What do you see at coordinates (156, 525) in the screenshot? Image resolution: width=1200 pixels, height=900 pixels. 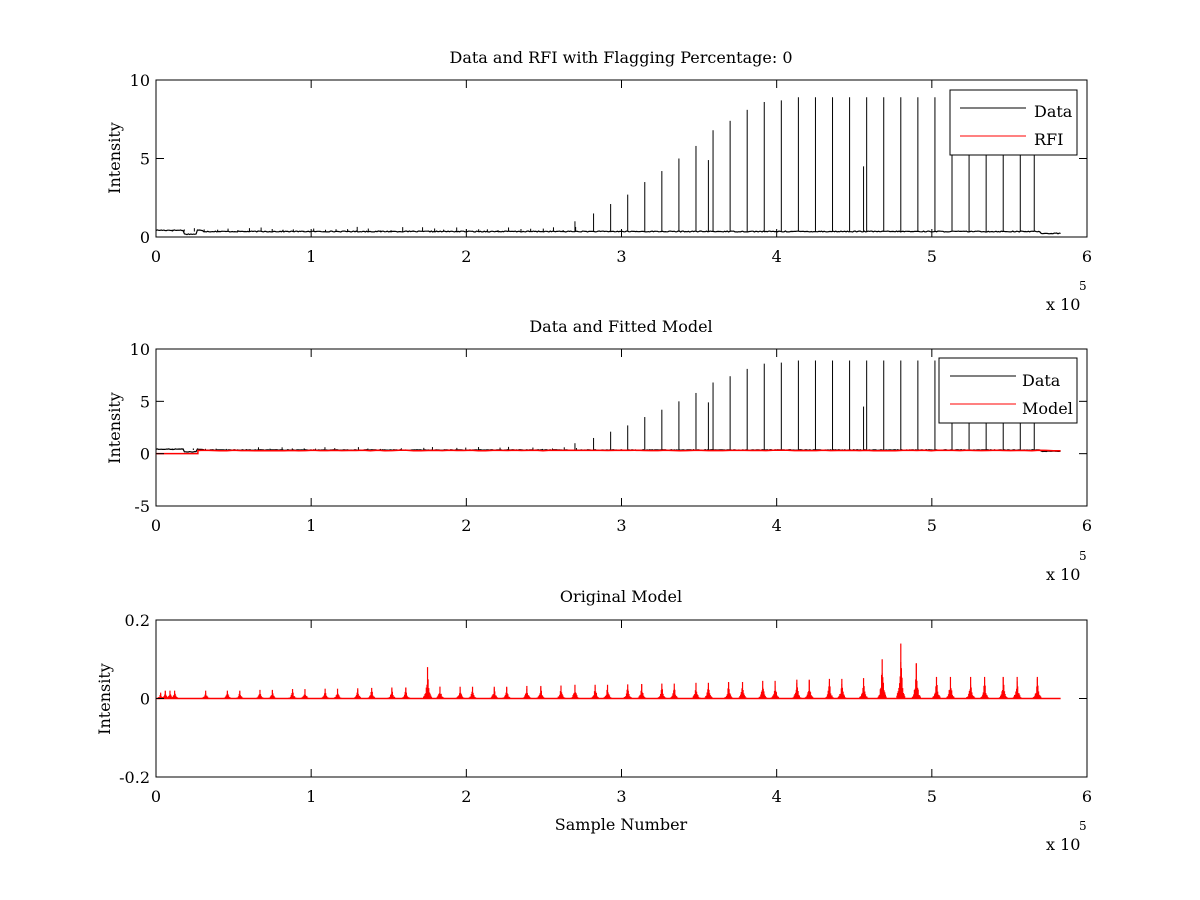 I see `panel-2-xtick-label-0: 0` at bounding box center [156, 525].